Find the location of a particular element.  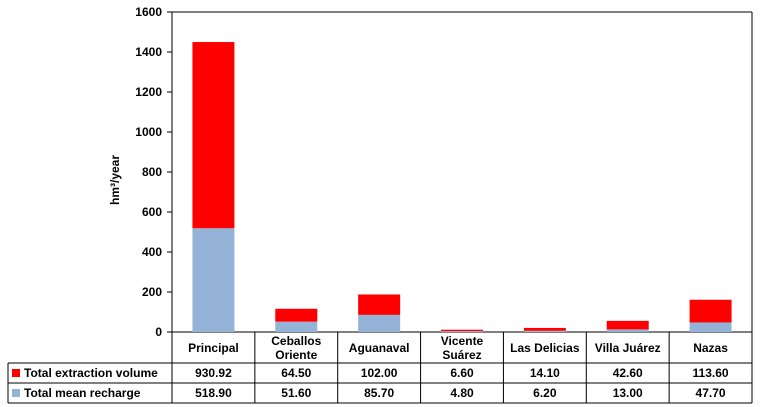

table-value-extraction: 14.10 is located at coordinates (545, 373).